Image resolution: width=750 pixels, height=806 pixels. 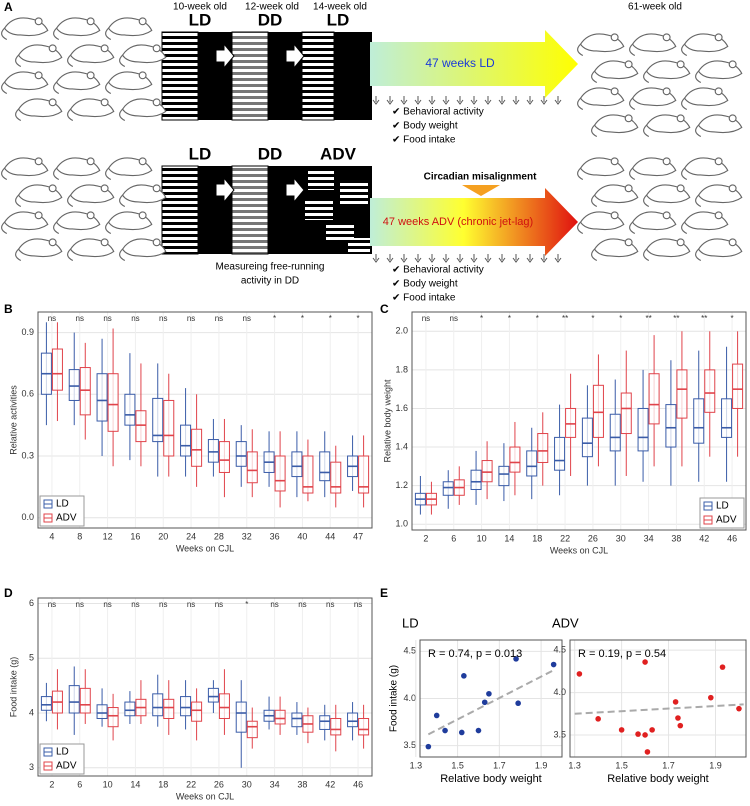 I want to click on x-tick-label: 24, so click(x=191, y=536).